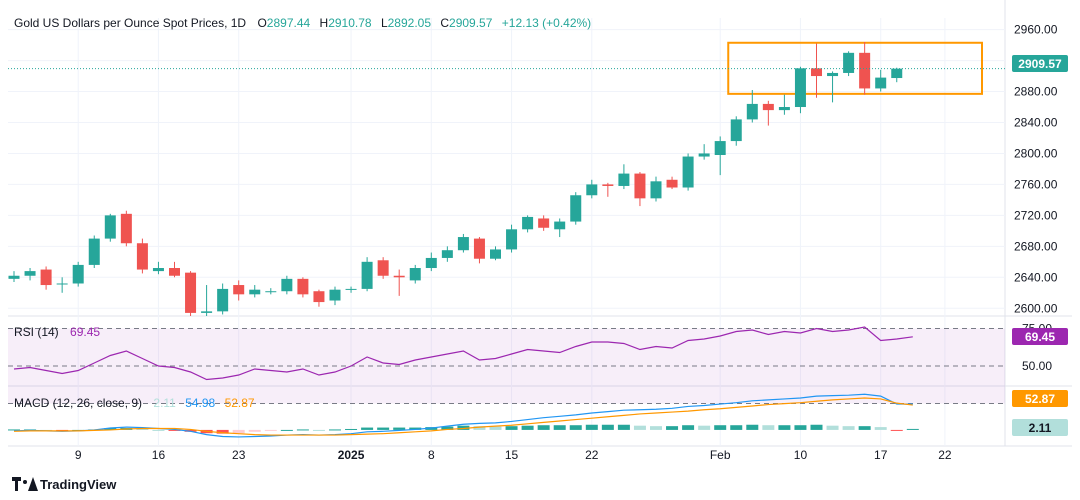  I want to click on close-label: C, so click(444, 23).